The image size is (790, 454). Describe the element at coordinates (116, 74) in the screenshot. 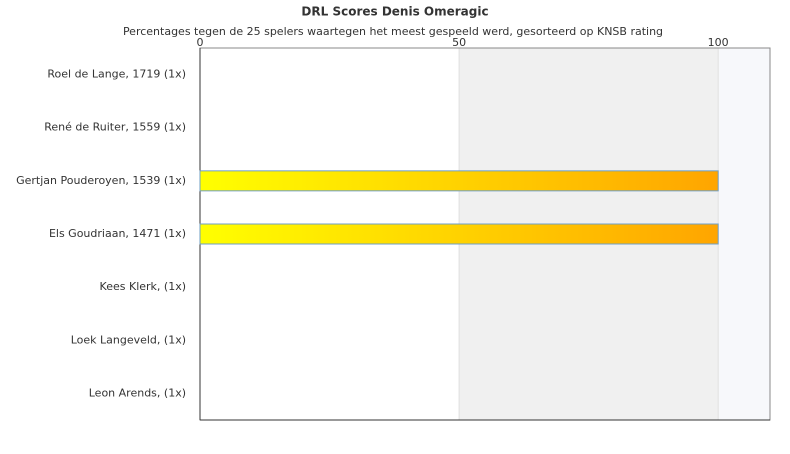

I see `y-tick-label: Roel de Lange, 1719 (1x)` at that location.